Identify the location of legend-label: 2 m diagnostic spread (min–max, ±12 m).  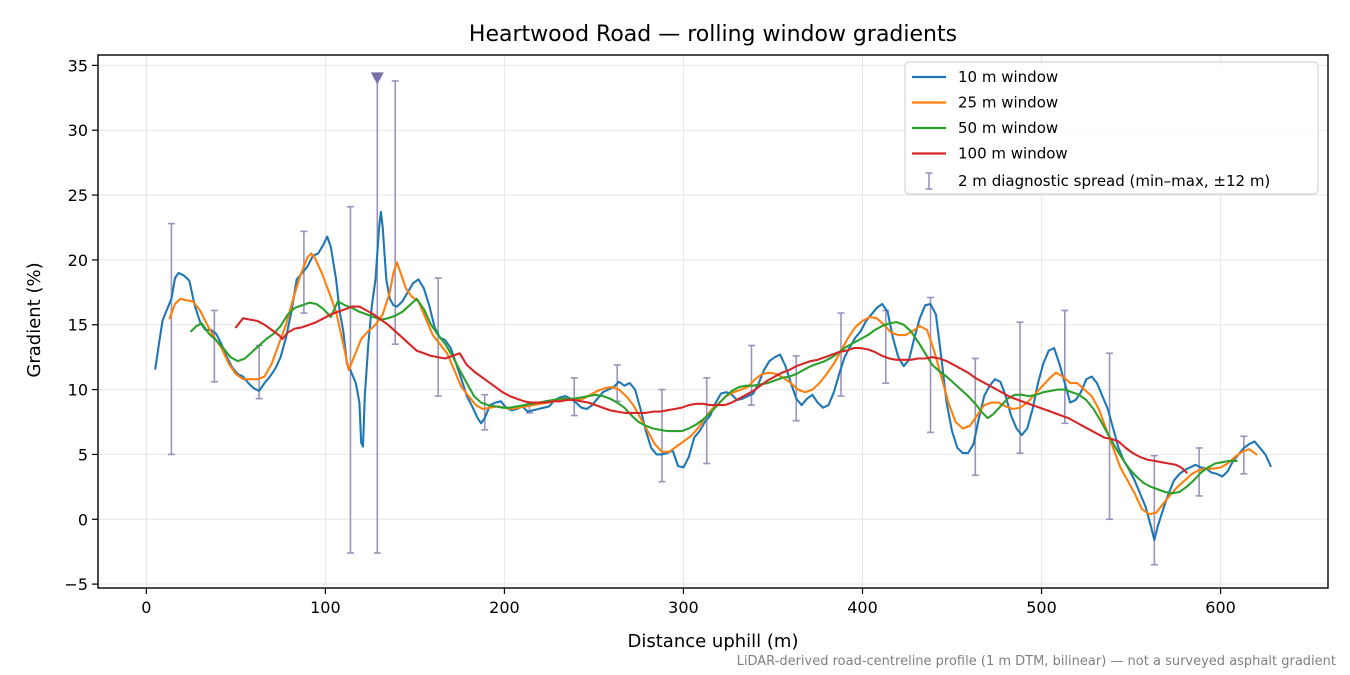
(1114, 181).